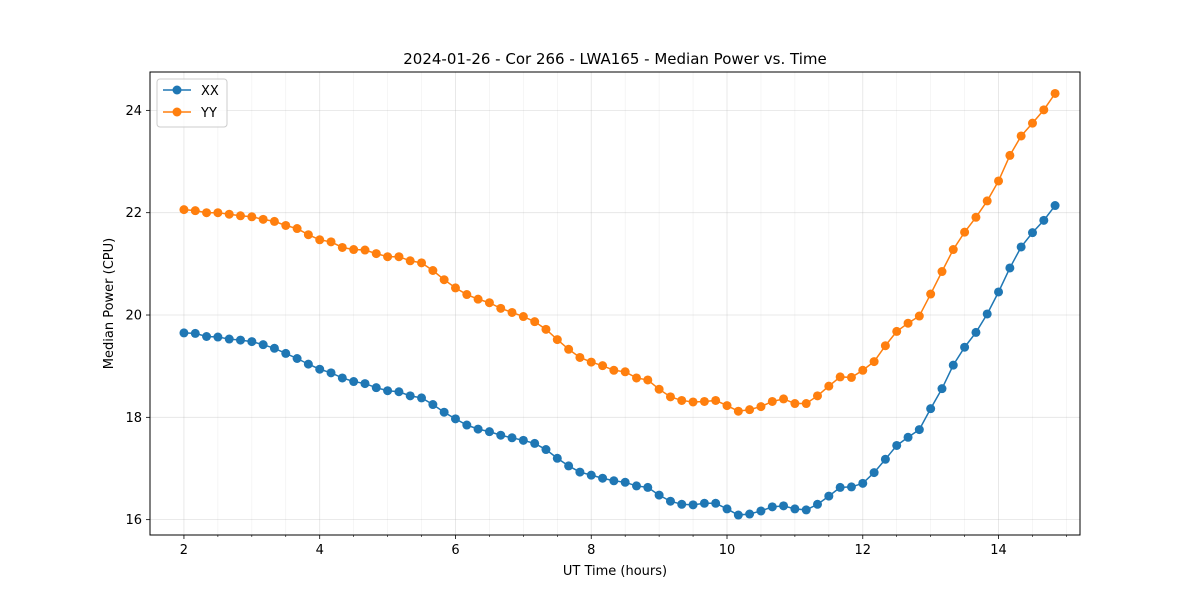 This screenshot has height=600, width=1200. What do you see at coordinates (192, 103) in the screenshot?
I see `legend: XX YY` at bounding box center [192, 103].